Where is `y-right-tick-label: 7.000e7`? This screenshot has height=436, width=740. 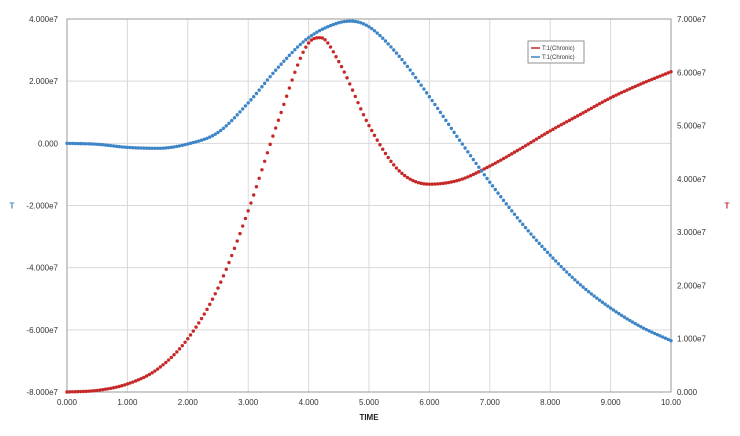
y-right-tick-label: 7.000e7 is located at coordinates (691, 19).